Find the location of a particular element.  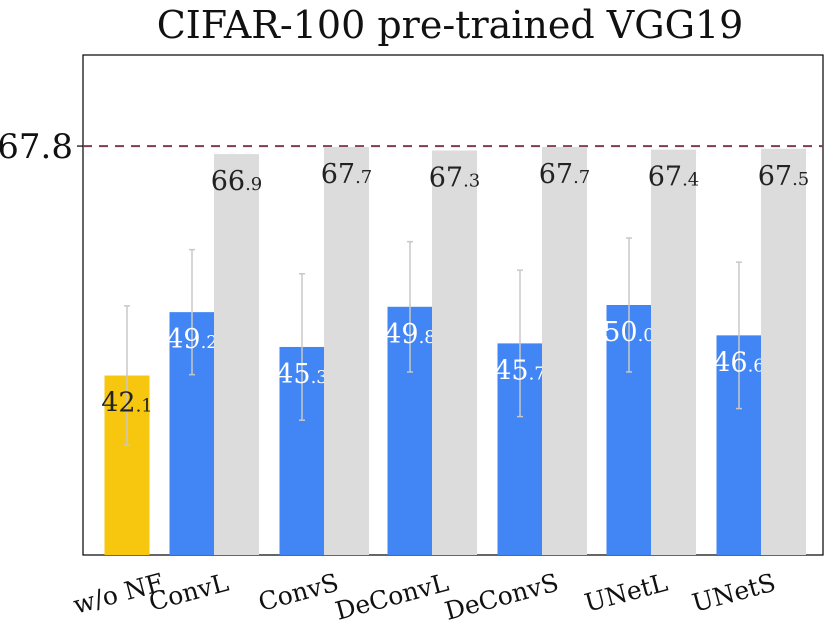

data-label: 45.7 is located at coordinates (520, 370).